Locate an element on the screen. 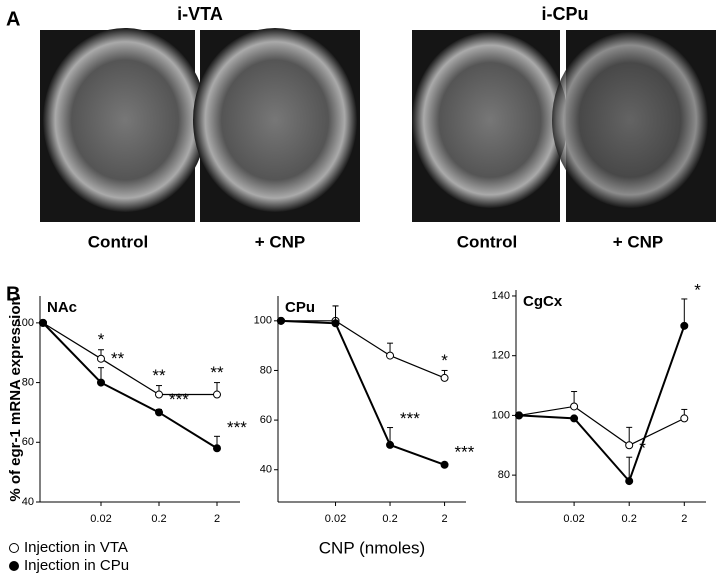 The height and width of the screenshot is (581, 720). x-axis-label: CNP (nmoles) is located at coordinates (372, 547).